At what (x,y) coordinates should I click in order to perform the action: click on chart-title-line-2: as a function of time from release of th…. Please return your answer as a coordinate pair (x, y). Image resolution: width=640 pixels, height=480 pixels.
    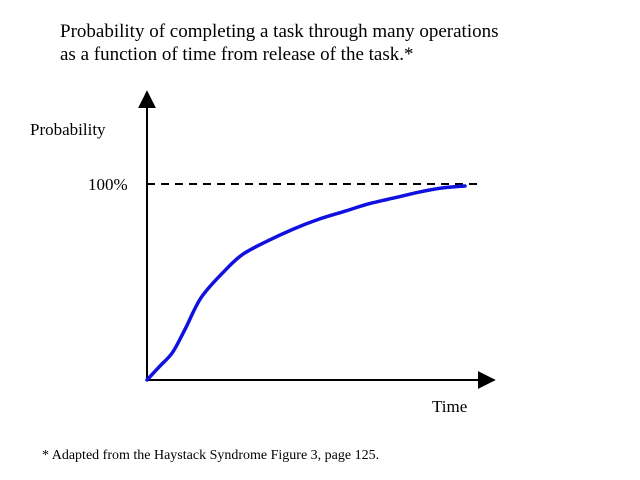
    Looking at the image, I should click on (237, 54).